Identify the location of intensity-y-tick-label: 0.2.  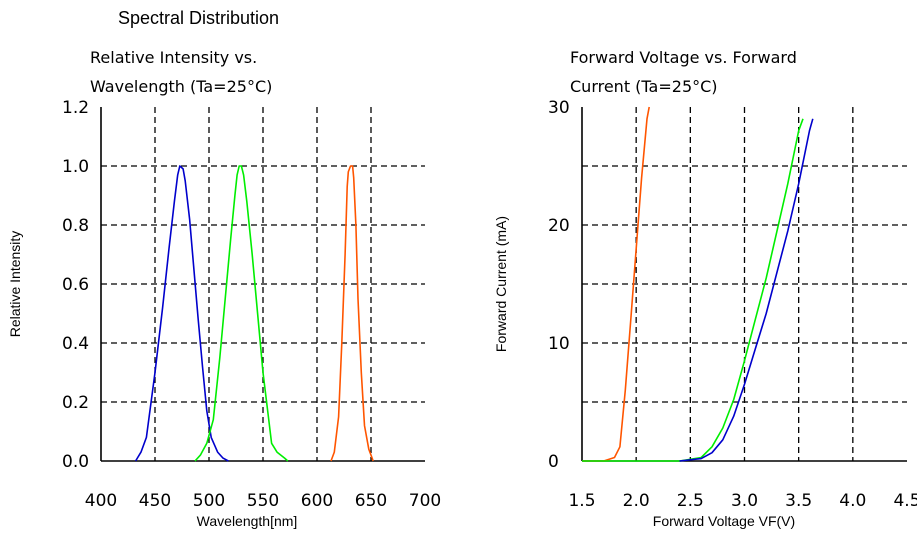
(75, 403).